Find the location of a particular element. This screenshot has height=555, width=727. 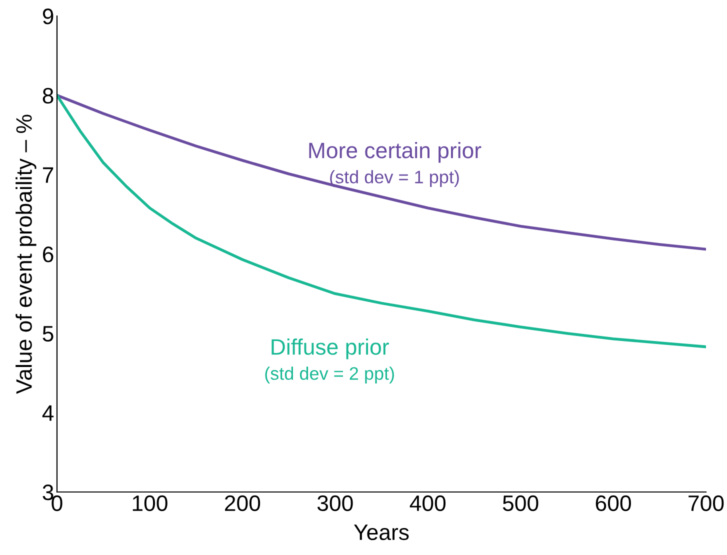

y-tick-label: 9 is located at coordinates (48, 16).